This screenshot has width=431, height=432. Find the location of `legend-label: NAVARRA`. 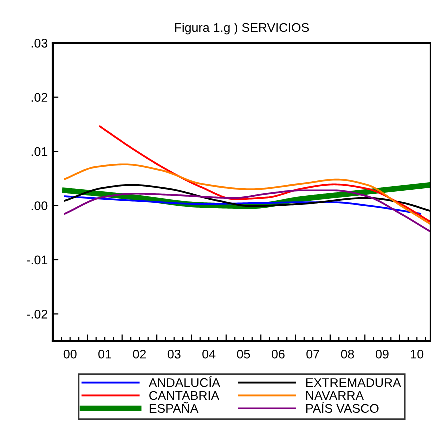

legend-label: NAVARRA is located at coordinates (335, 395).